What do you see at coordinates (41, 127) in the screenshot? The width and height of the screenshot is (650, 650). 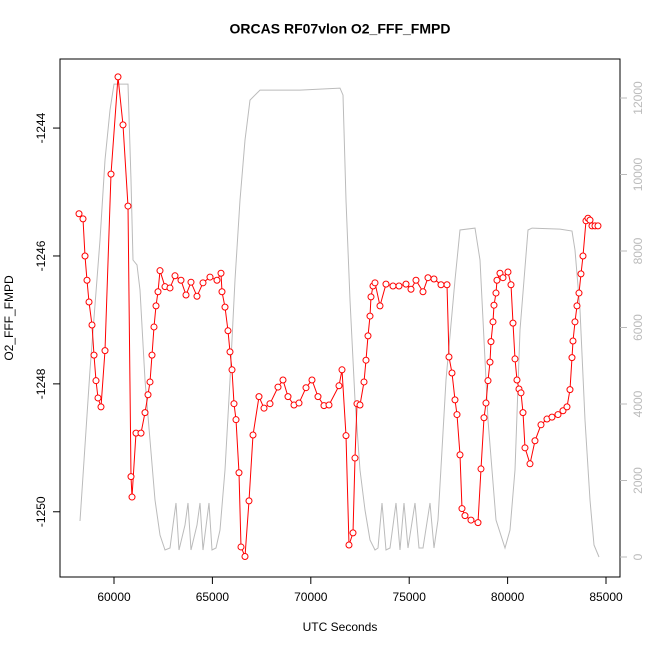 I see `y-tick-label: -1244` at bounding box center [41, 127].